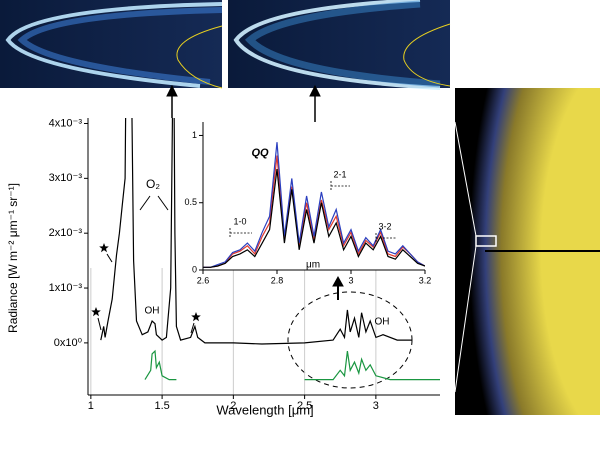 The image size is (600, 450). Describe the element at coordinates (339, 45) in the screenshot. I see `image-middle` at that location.